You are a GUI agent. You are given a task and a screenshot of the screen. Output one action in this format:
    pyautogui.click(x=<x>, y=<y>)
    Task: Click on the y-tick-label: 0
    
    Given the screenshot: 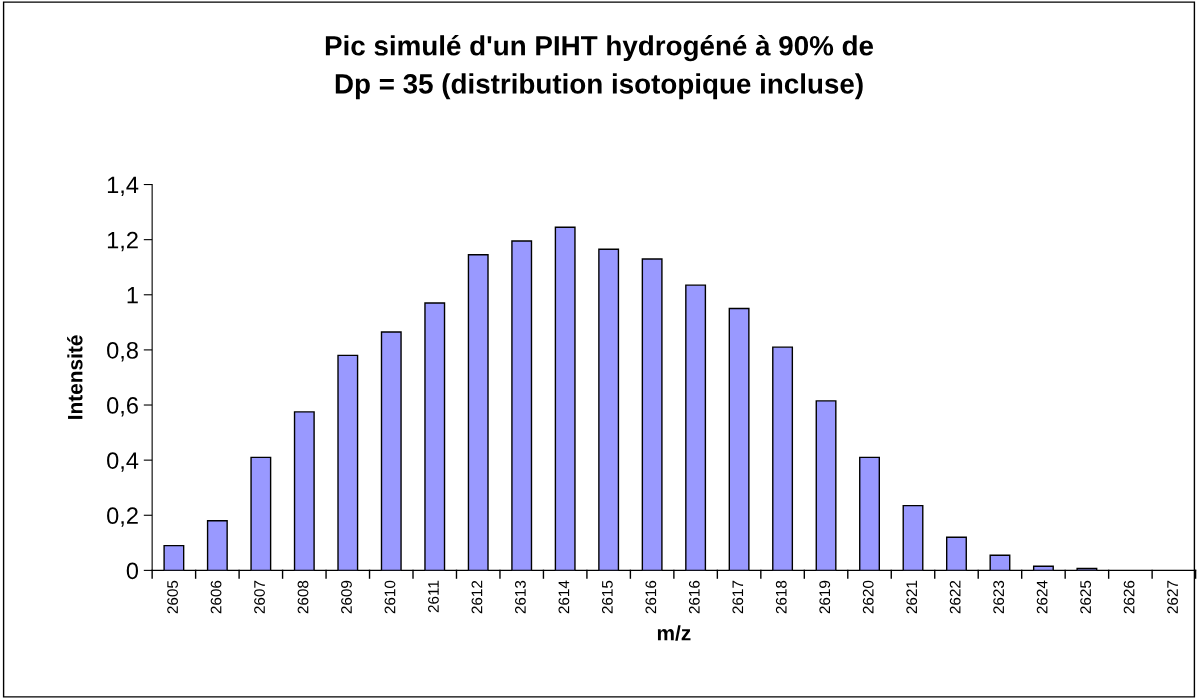 What is the action you would take?
    pyautogui.click(x=132, y=571)
    